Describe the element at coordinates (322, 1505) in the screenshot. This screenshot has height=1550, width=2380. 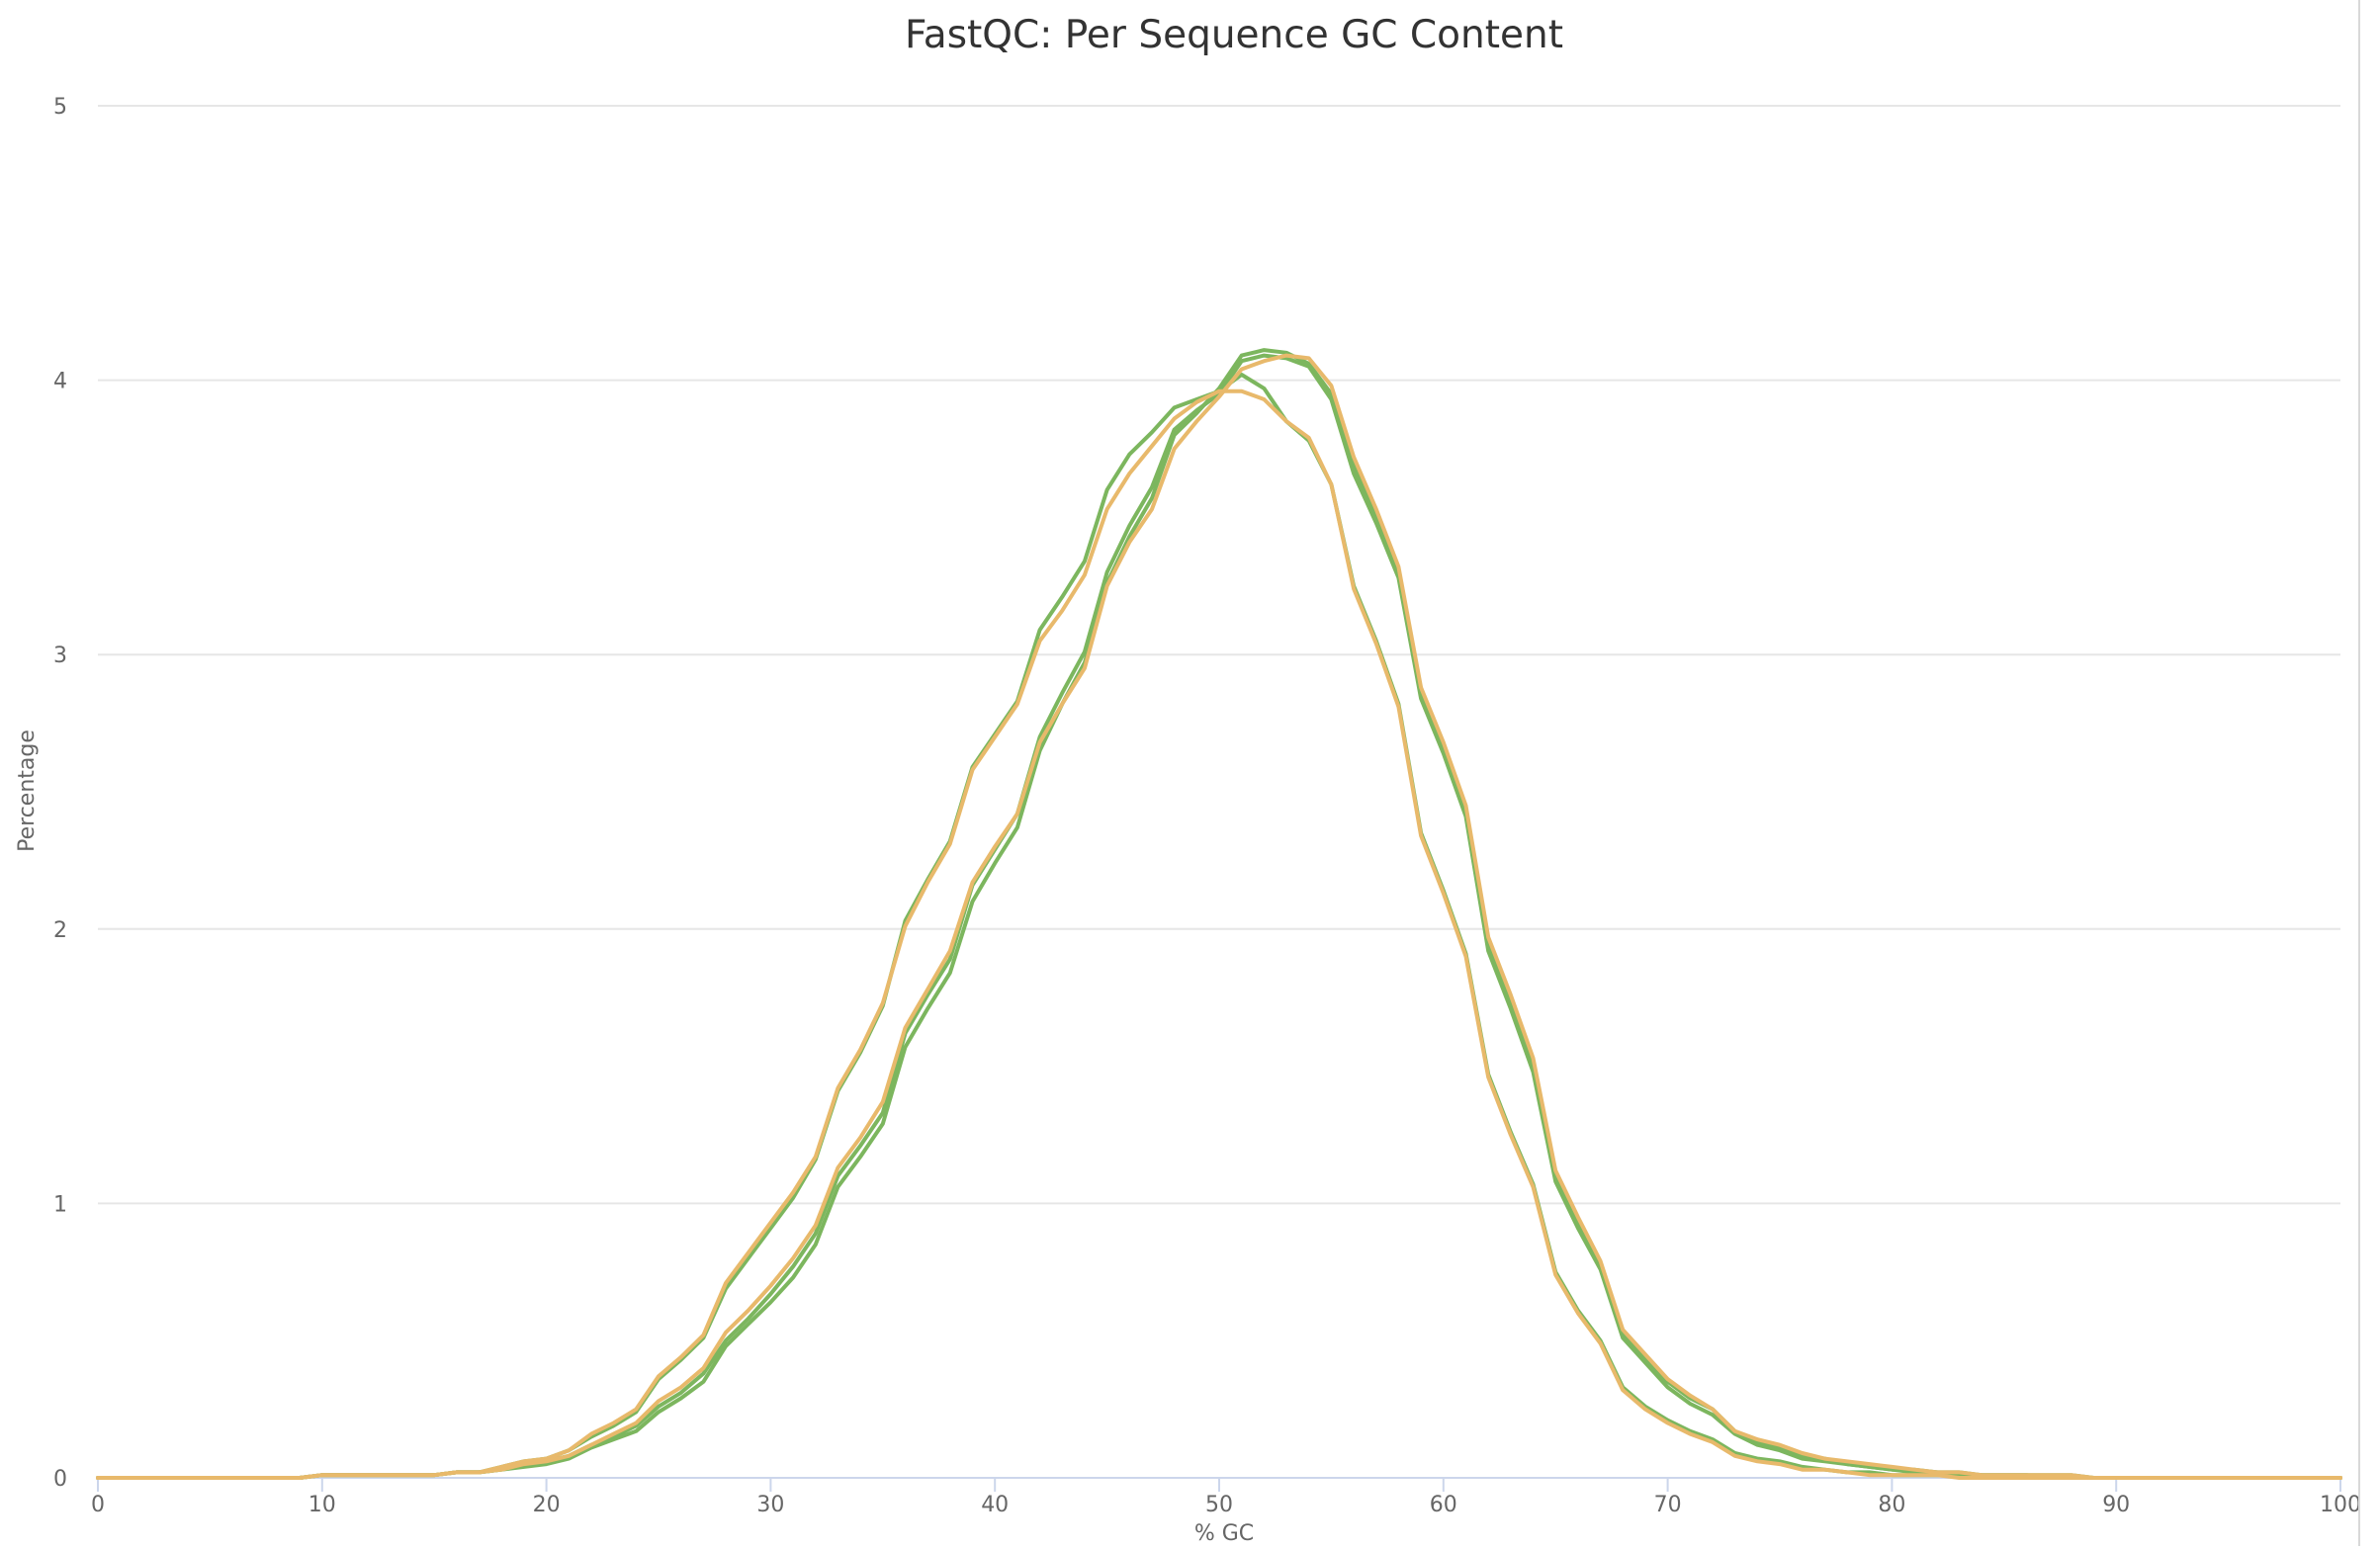
I see `x-tick-label: 10` at that location.